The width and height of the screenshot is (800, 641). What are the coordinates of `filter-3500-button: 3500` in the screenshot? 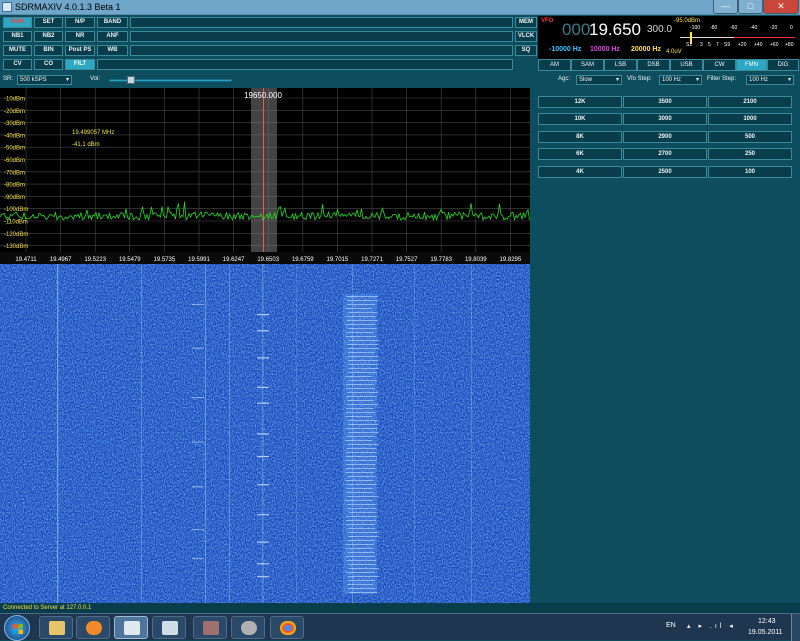 It's located at (665, 102).